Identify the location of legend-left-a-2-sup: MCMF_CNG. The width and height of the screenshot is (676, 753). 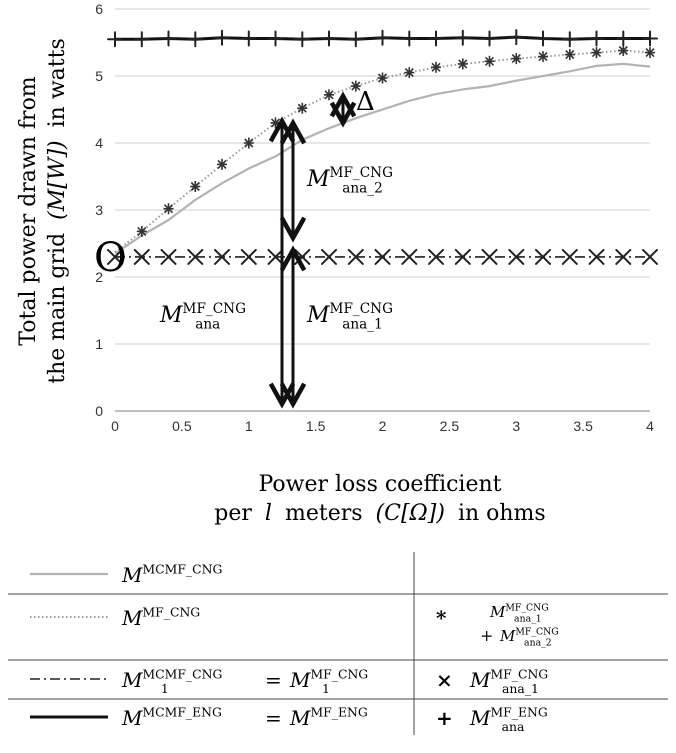
(182, 674).